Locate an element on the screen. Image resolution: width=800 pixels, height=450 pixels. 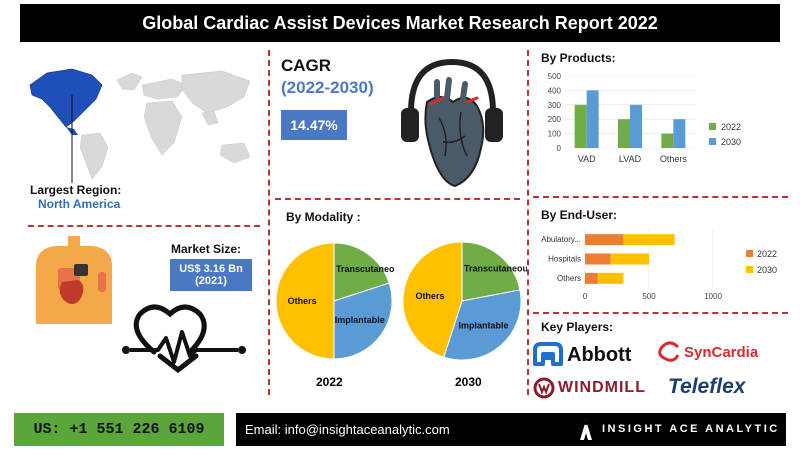
teleflex-logo: Teleflex is located at coordinates (725, 387).